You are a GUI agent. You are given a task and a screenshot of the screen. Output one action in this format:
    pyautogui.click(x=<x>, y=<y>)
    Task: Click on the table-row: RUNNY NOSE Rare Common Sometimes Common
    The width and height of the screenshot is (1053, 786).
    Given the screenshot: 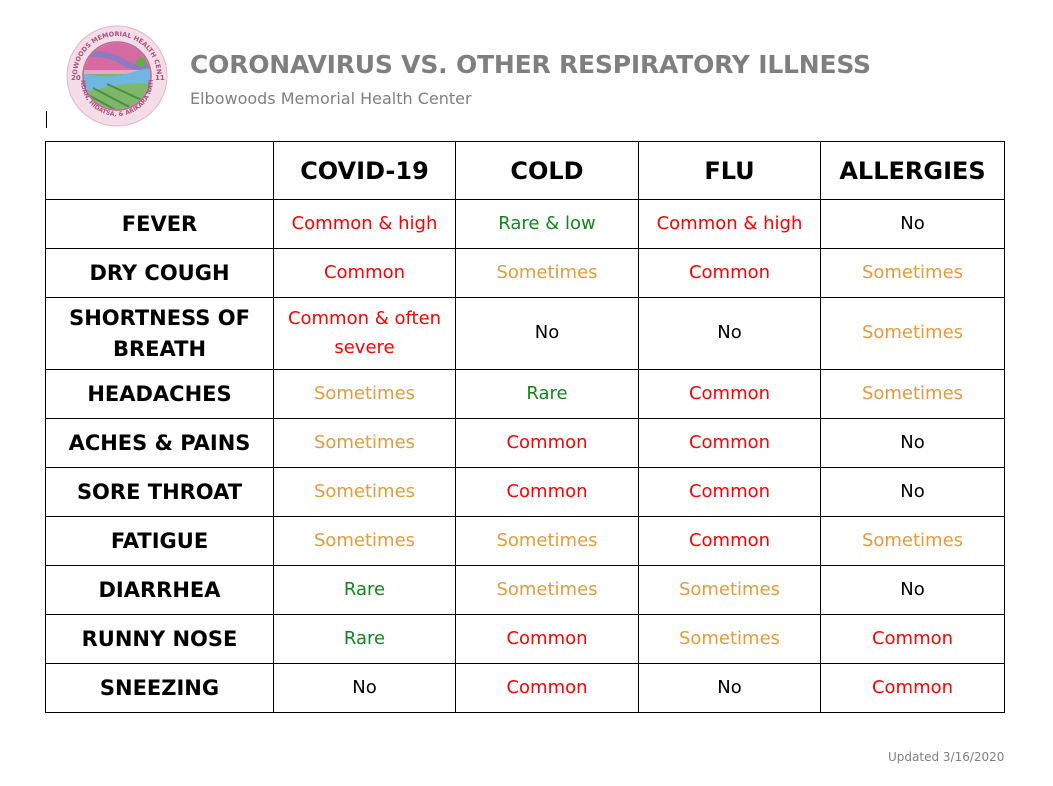 What is the action you would take?
    pyautogui.click(x=525, y=639)
    